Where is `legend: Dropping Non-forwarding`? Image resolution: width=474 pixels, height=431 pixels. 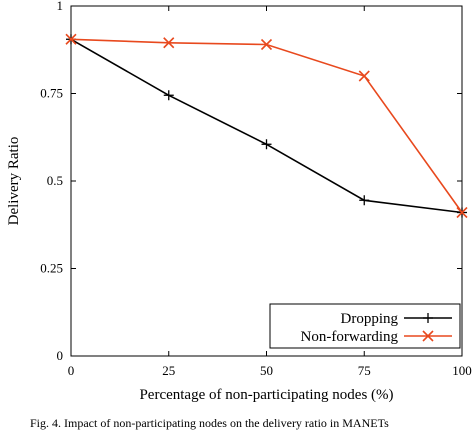 legend: Dropping Non-forwarding is located at coordinates (365, 326).